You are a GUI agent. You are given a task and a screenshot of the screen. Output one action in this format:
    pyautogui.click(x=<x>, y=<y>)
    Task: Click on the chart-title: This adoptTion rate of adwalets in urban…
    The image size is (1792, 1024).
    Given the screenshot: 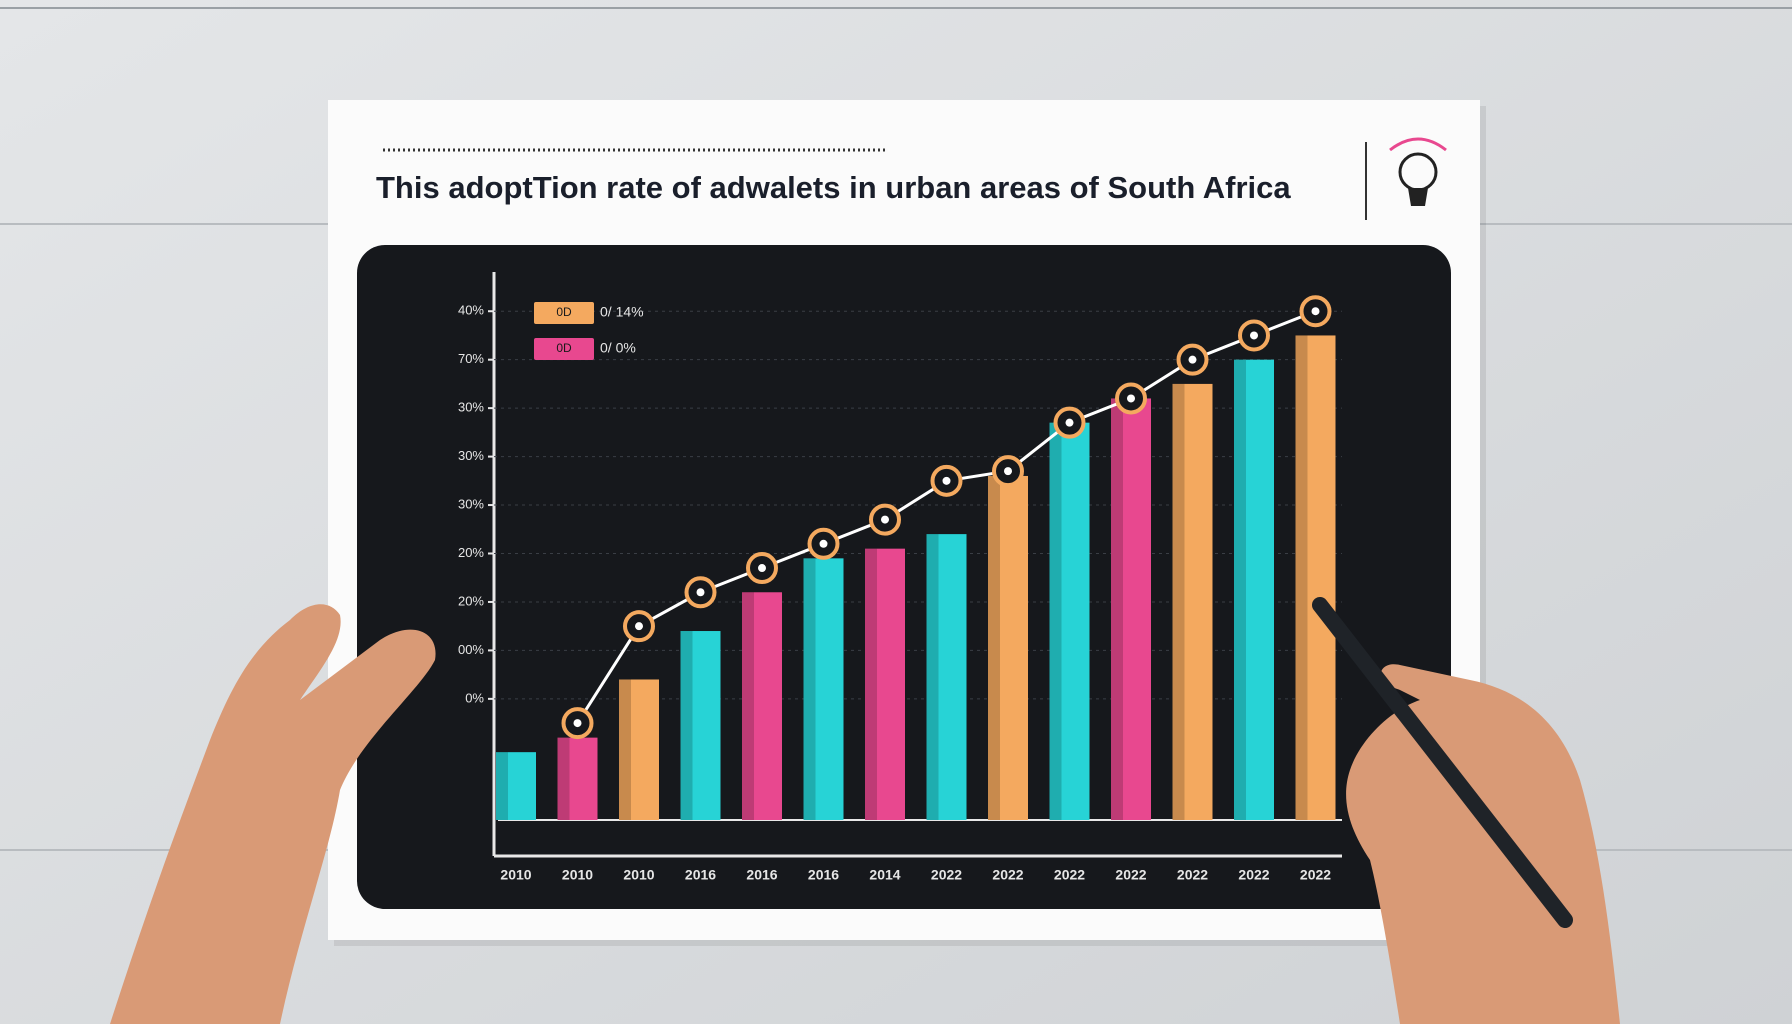 What is the action you would take?
    pyautogui.click(x=833, y=187)
    